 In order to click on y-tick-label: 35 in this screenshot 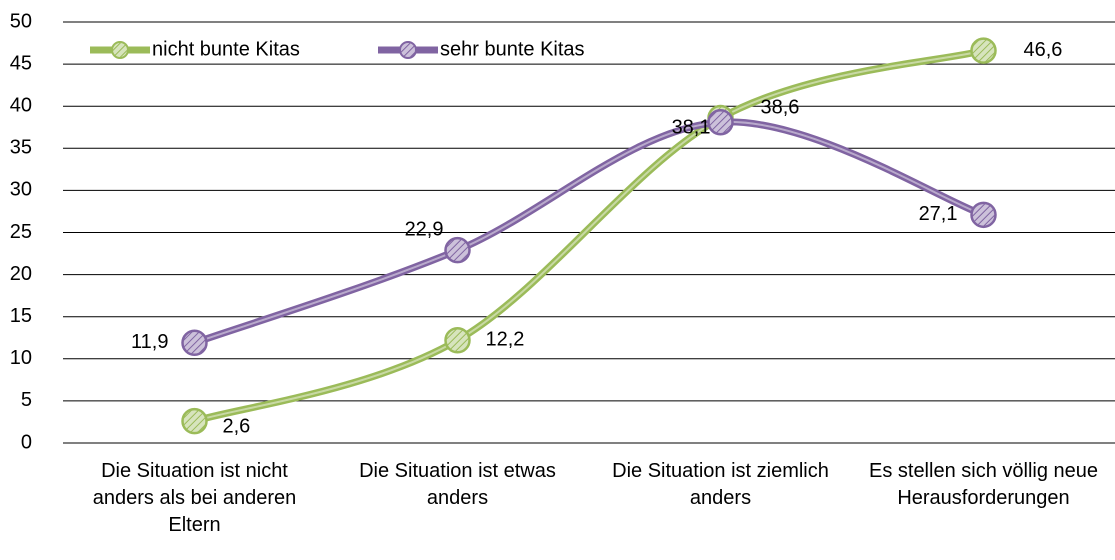, I will do `click(21, 148)`.